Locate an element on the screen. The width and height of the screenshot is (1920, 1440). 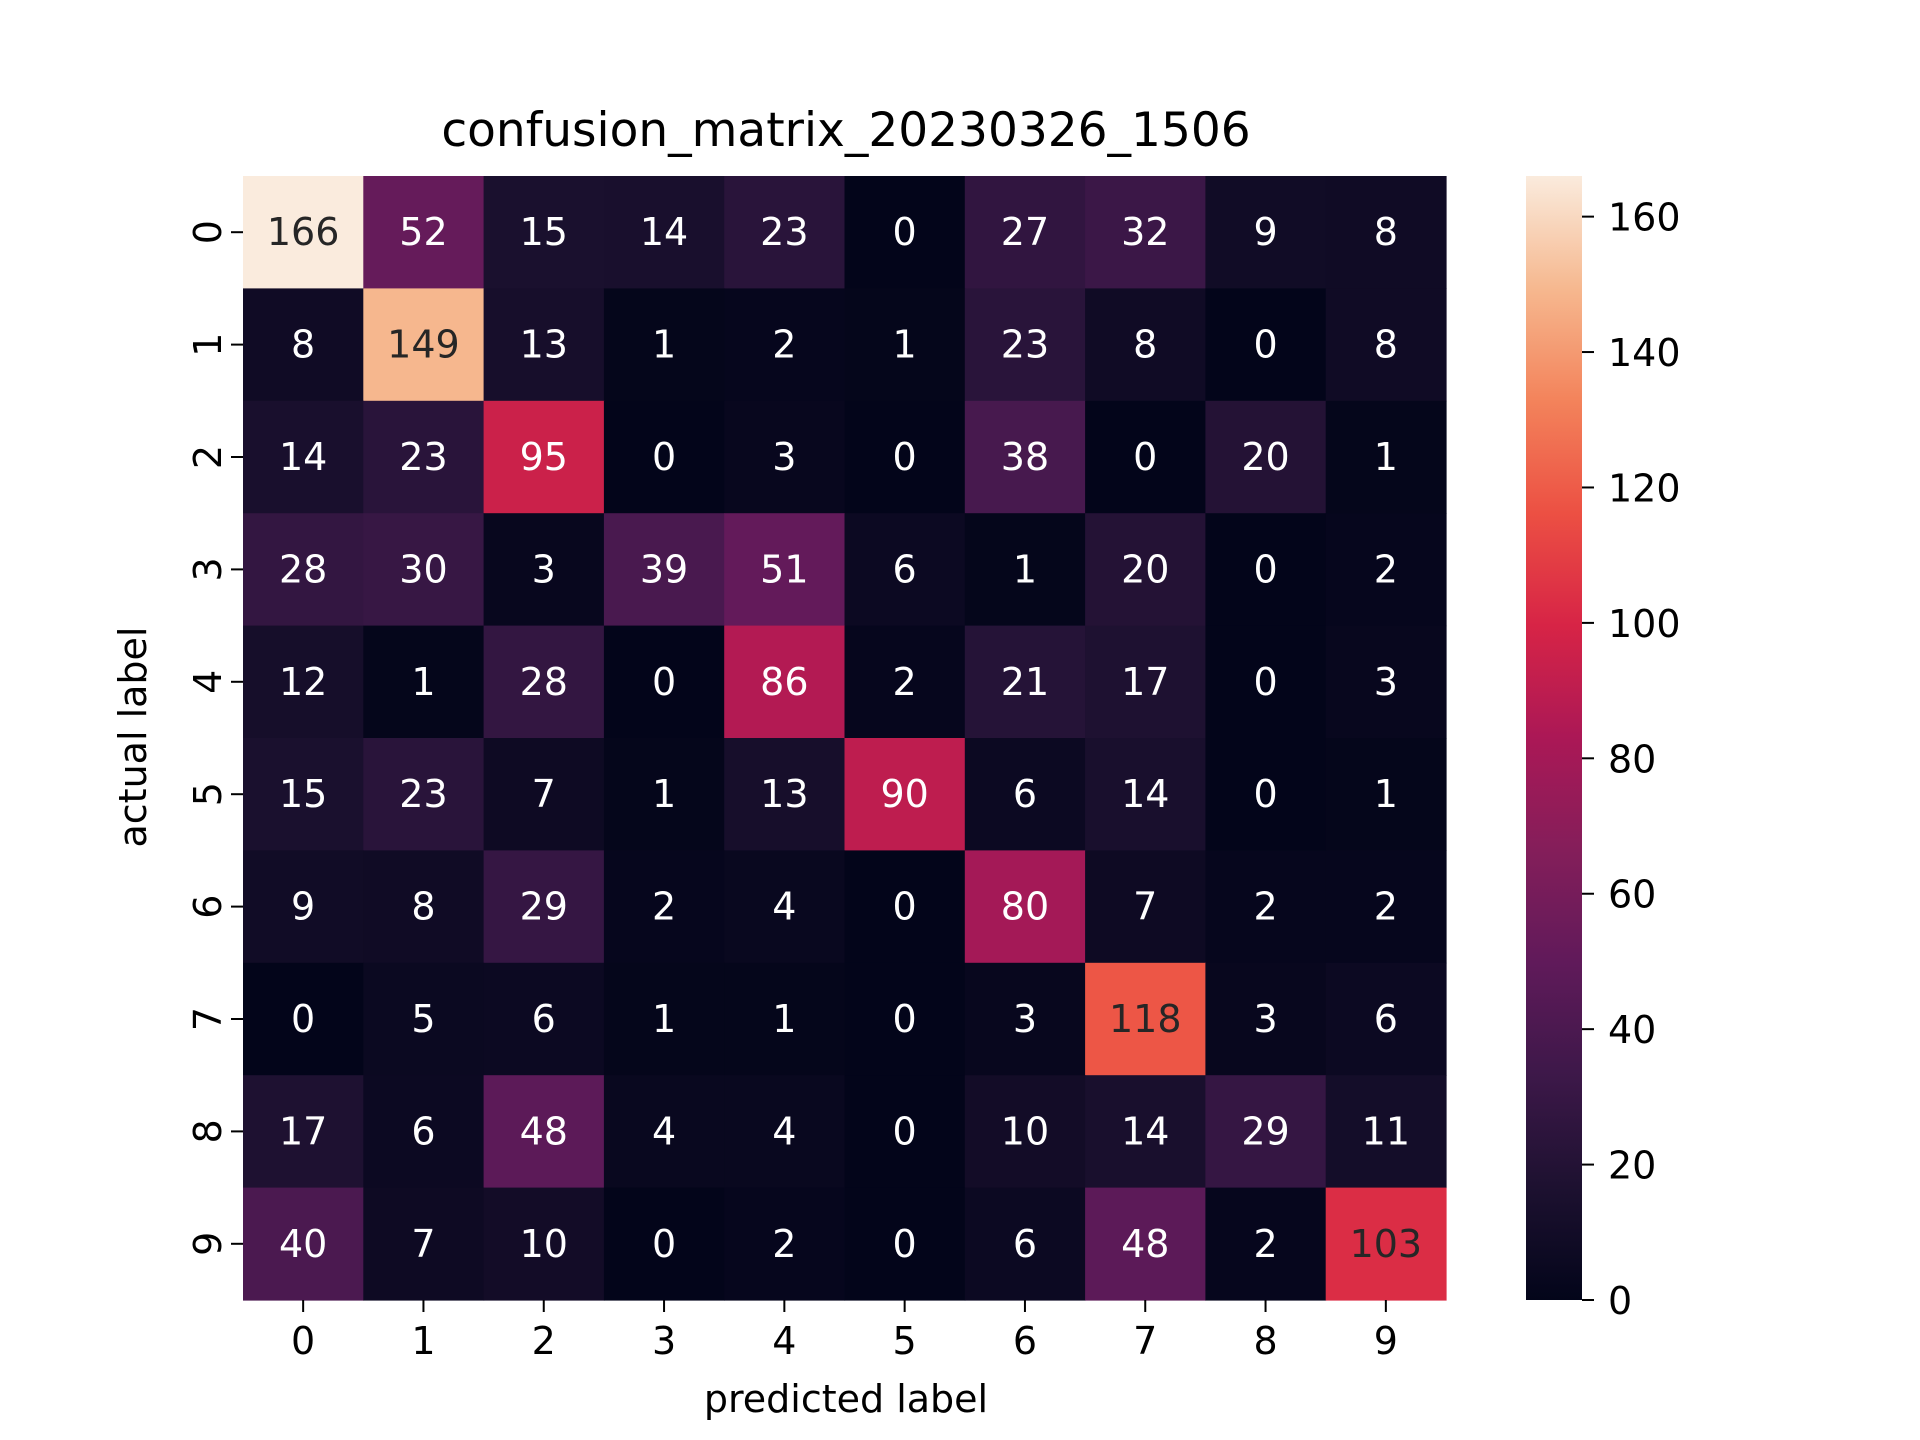
x-tick-label: 7 is located at coordinates (1145, 1341).